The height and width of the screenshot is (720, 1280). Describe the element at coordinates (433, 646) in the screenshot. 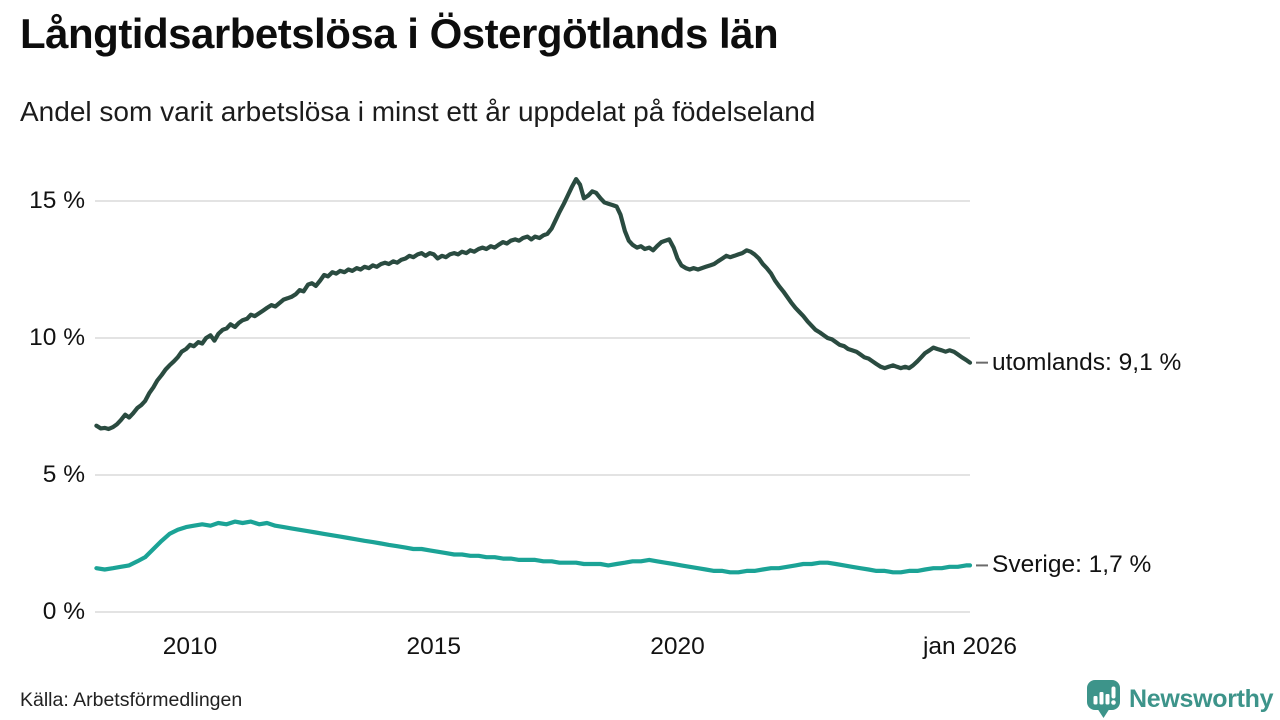

I see `x-tick-label: 2015` at that location.